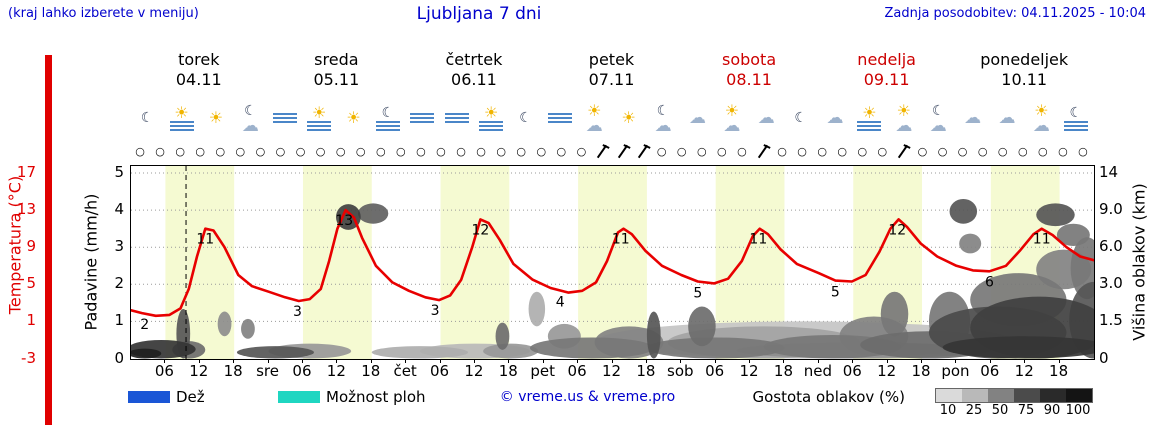 The image size is (1152, 443). What do you see at coordinates (474, 79) in the screenshot?
I see `day-header-date: 06.11` at bounding box center [474, 79].